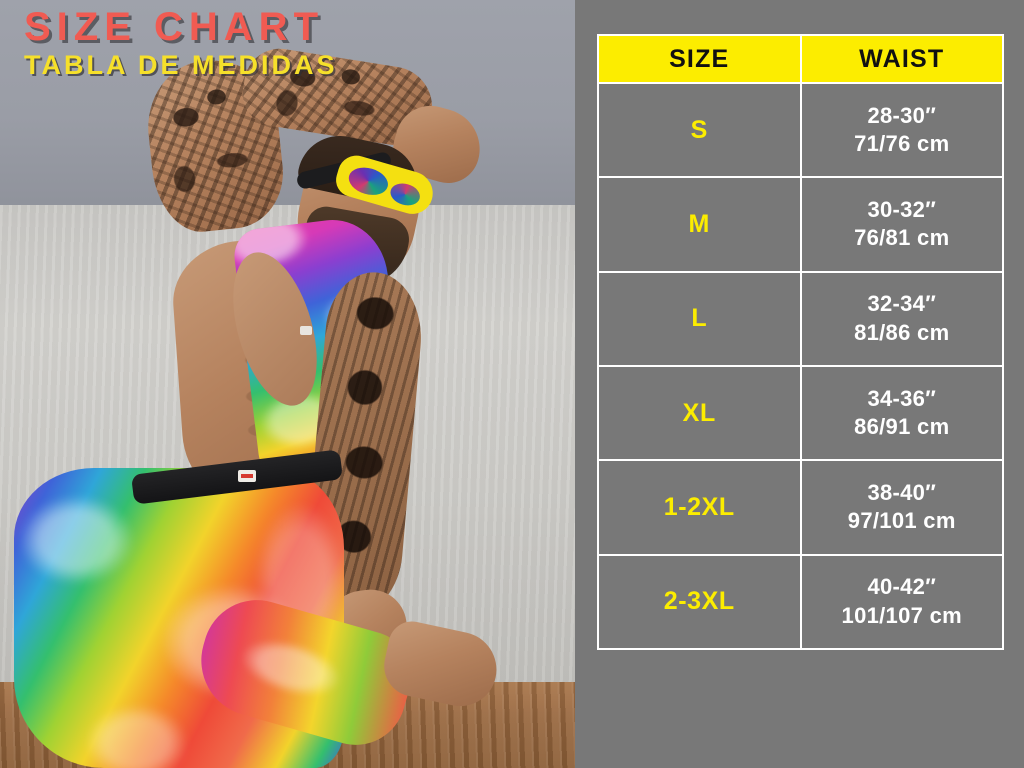 The height and width of the screenshot is (768, 1024). I want to click on waist-value: 40-42″ 101/107 cm, so click(901, 602).